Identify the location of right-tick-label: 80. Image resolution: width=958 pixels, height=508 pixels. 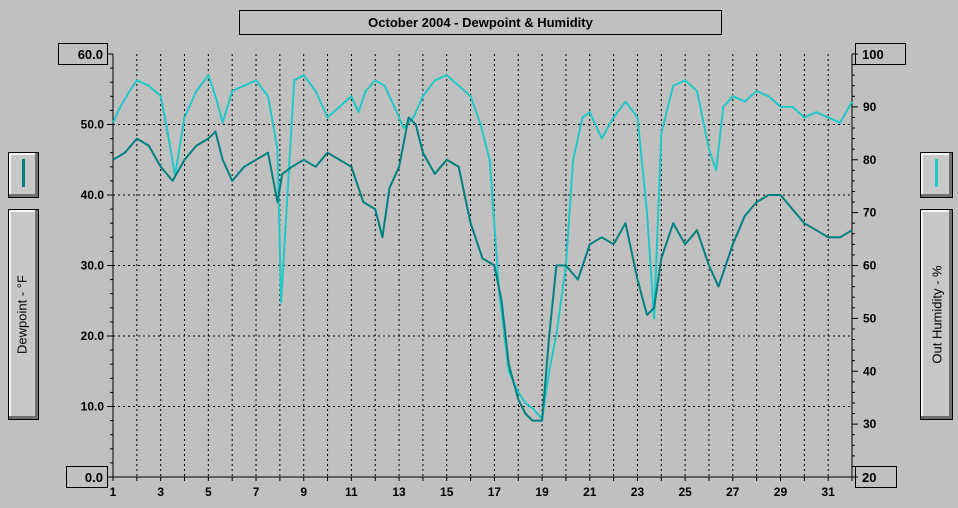
(870, 160).